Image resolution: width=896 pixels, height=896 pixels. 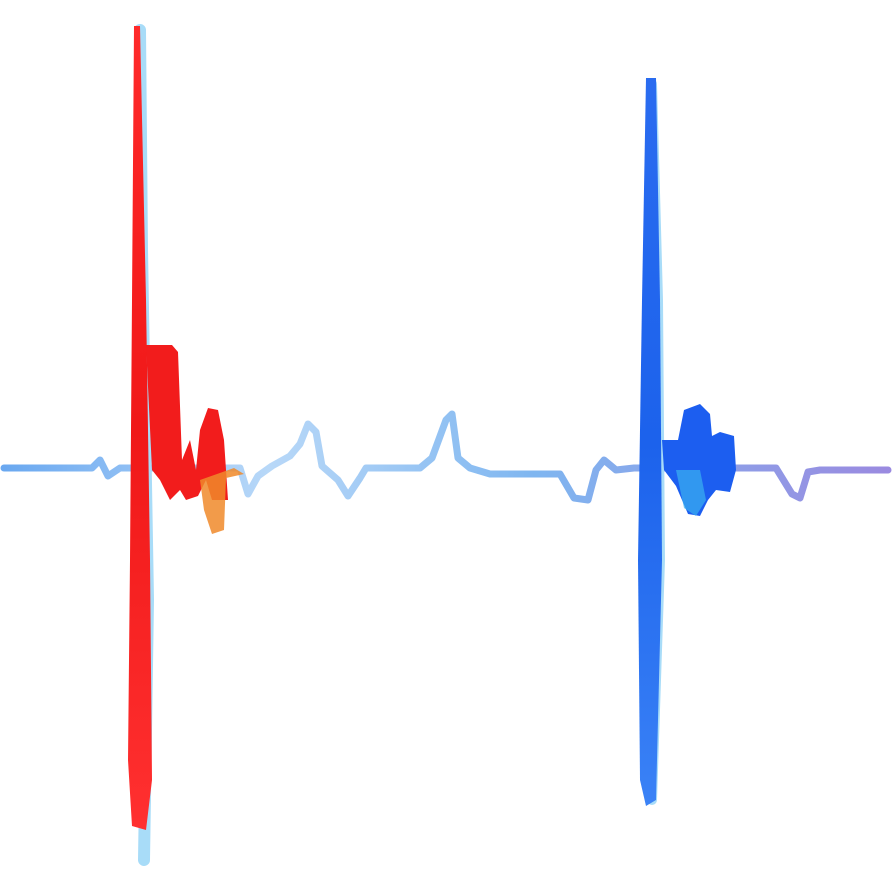 What do you see at coordinates (222, 501) in the screenshot?
I see `orange-accent` at bounding box center [222, 501].